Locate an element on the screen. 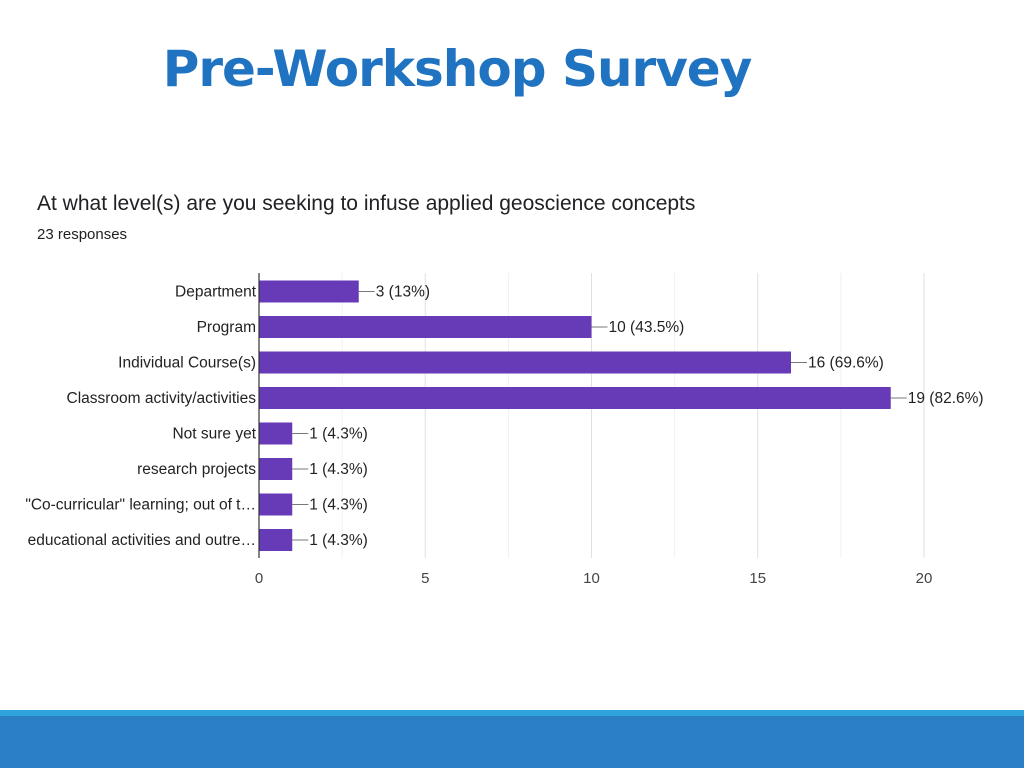 Image resolution: width=1024 pixels, height=768 pixels. chart-subtitle: 23 responses is located at coordinates (82, 234).